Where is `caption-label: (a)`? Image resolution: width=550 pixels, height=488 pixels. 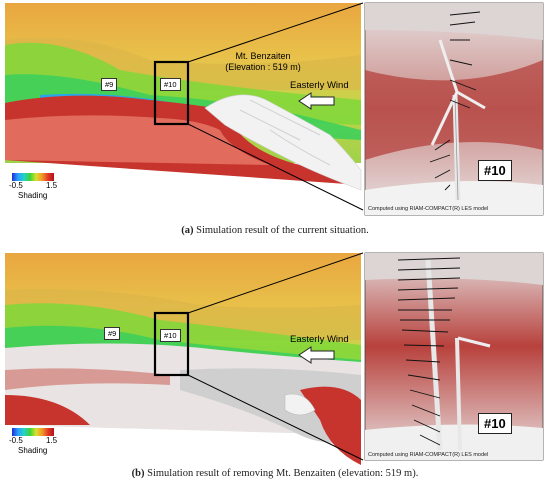 caption-label: (a) is located at coordinates (187, 230).